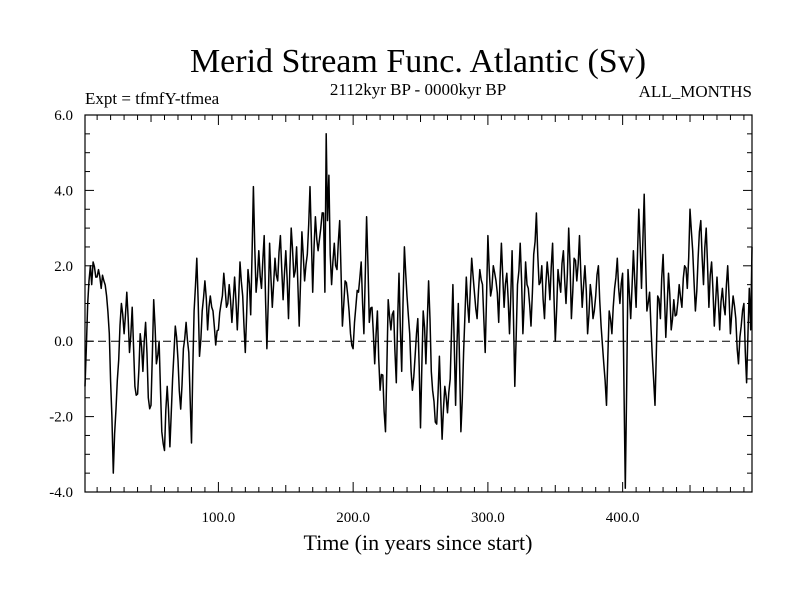  Describe the element at coordinates (219, 518) in the screenshot. I see `x-tick-label: 100.0` at that location.